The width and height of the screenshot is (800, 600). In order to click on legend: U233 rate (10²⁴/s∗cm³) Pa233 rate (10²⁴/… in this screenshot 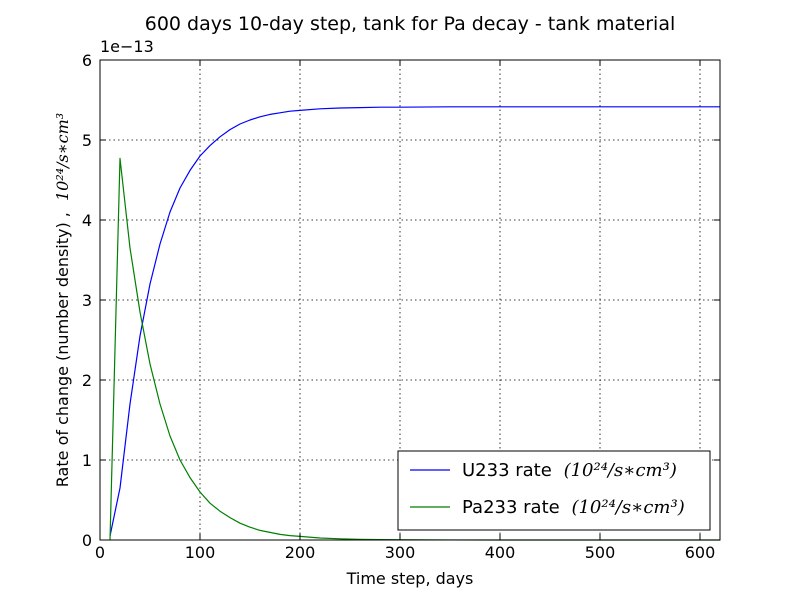, I will do `click(554, 490)`.